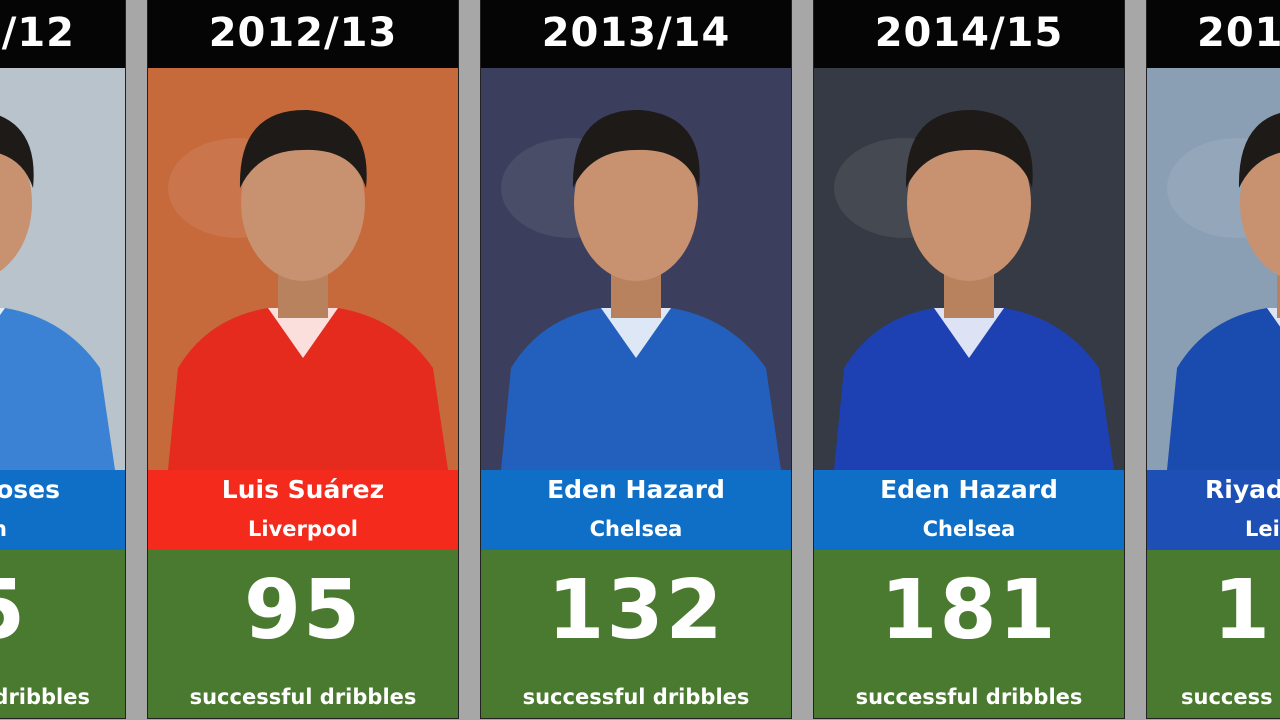 The image size is (1280, 720). Describe the element at coordinates (38, 33) in the screenshot. I see `season: /12` at that location.